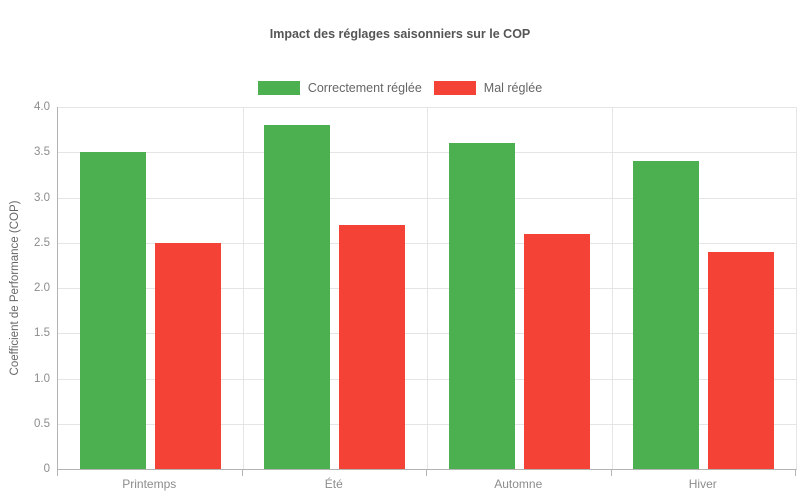 The height and width of the screenshot is (500, 800). I want to click on legend: Correctement réglée Mal réglée, so click(400, 88).